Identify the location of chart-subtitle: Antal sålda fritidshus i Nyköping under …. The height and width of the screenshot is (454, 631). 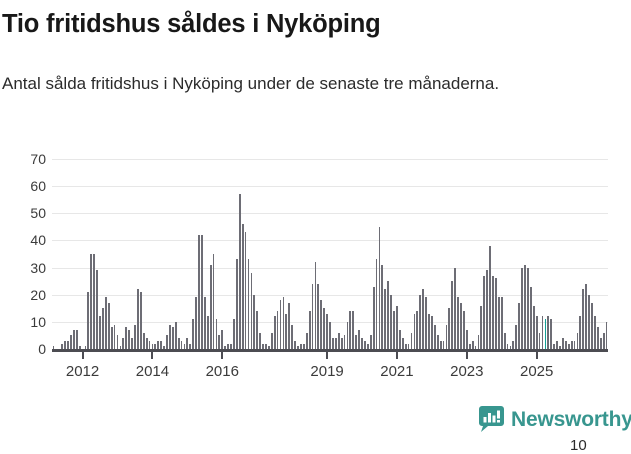
(251, 83).